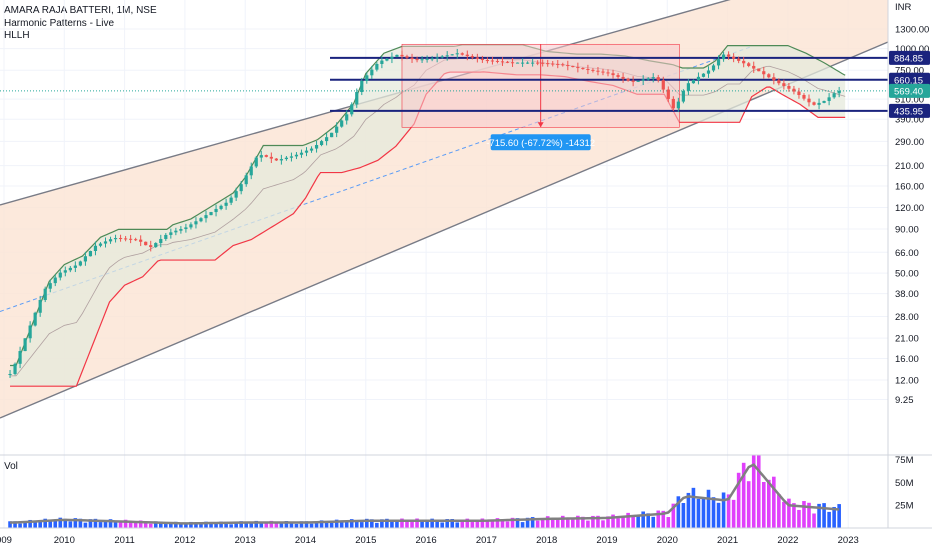 The width and height of the screenshot is (932, 550). I want to click on price-axis-tick: 210.00, so click(909, 166).